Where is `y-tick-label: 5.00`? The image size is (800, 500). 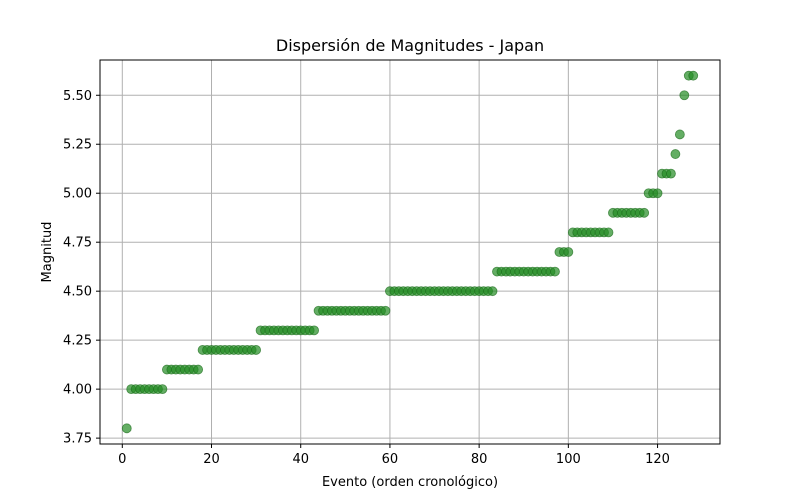 y-tick-label: 5.00 is located at coordinates (77, 194).